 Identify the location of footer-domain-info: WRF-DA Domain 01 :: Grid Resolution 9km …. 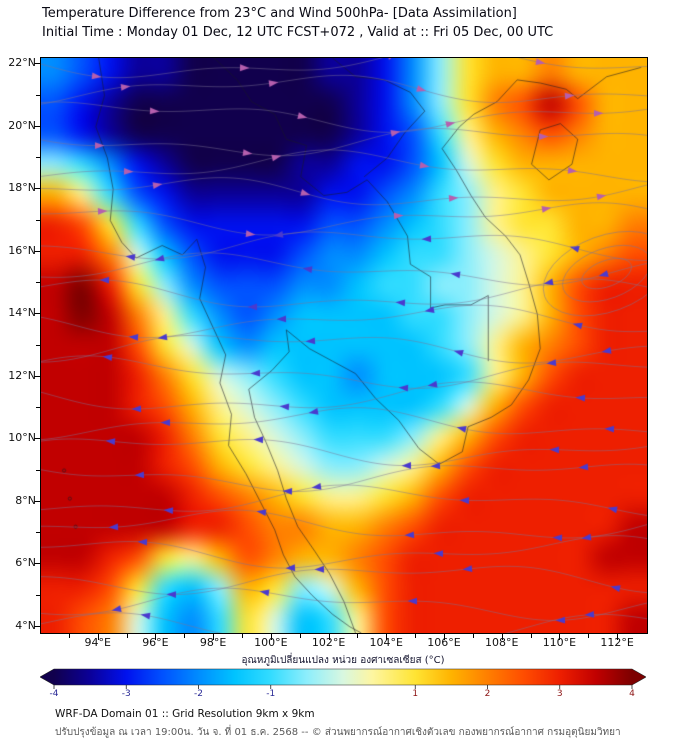
(185, 714).